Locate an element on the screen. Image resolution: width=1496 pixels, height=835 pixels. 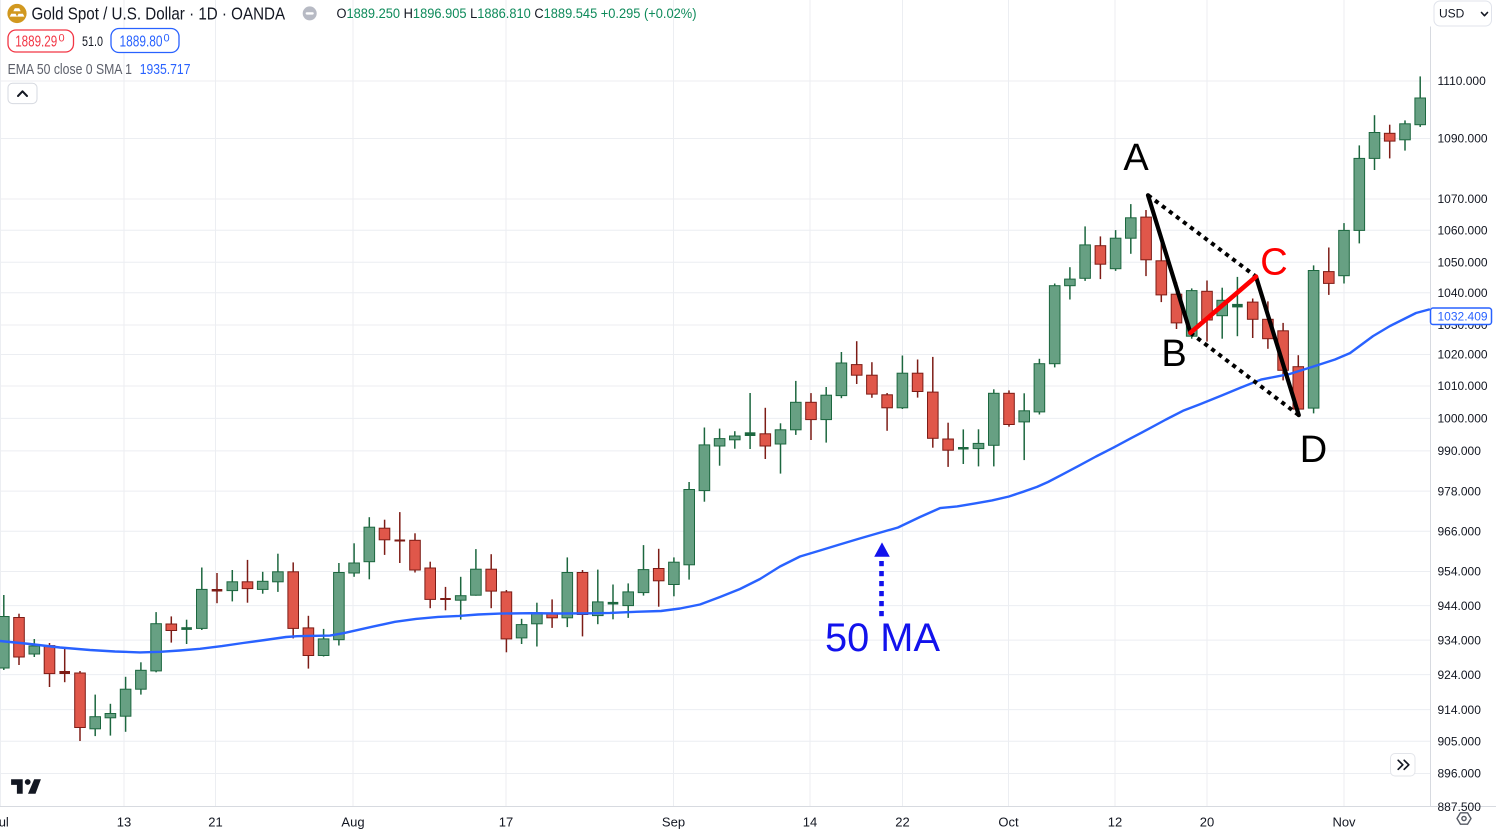
svg-text: 1000.000 is located at coordinates (1463, 419).